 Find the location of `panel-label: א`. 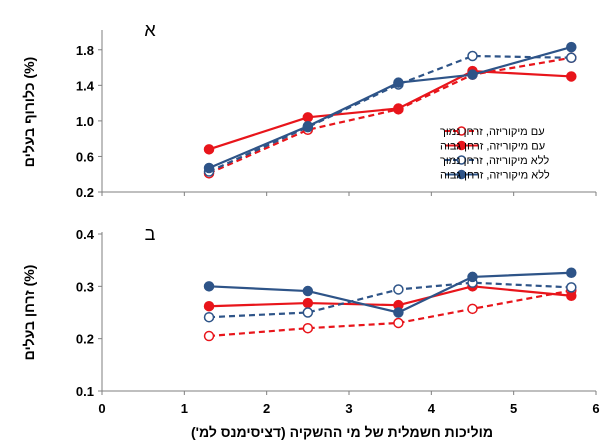

panel-label: א is located at coordinates (150, 30).